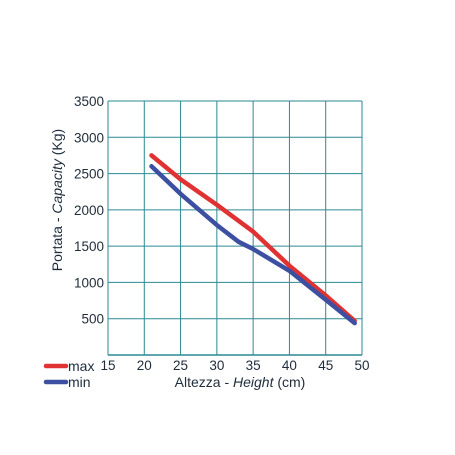 The image size is (455, 455). I want to click on legend: max min, so click(68, 374).